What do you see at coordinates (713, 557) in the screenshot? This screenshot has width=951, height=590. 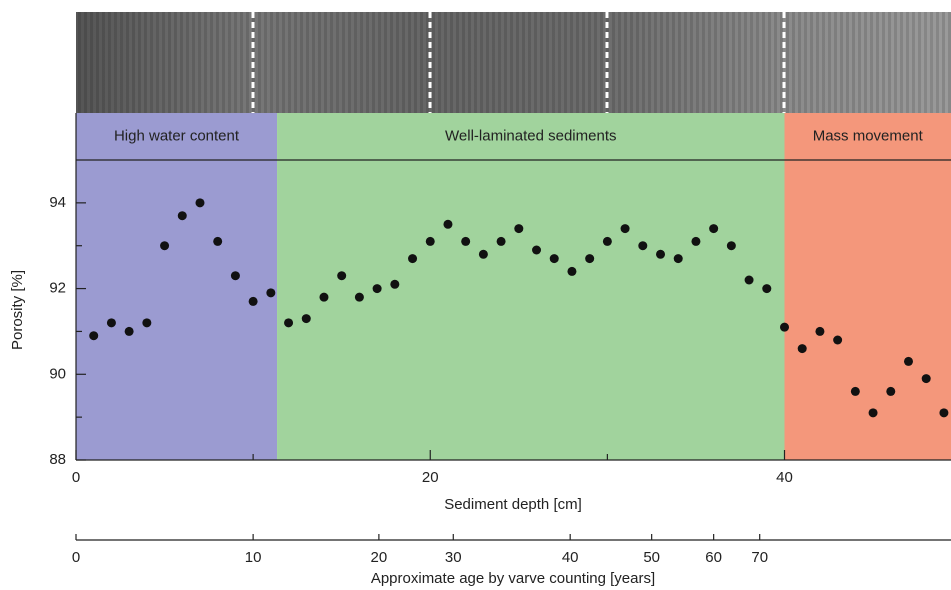 I see `age-tick-label: 60` at bounding box center [713, 557].